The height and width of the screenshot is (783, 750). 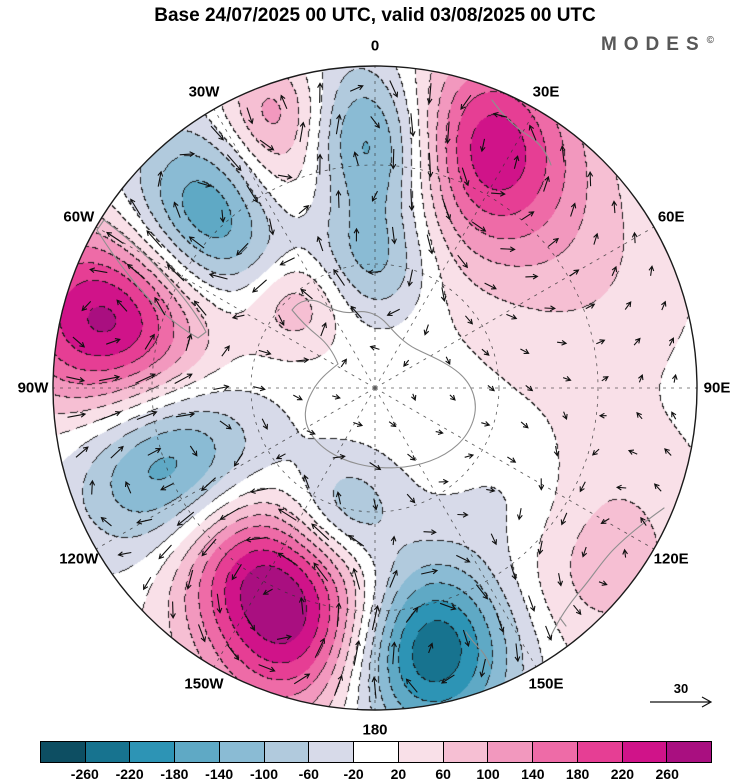 What do you see at coordinates (710, 40) in the screenshot?
I see `copyright-icon: ©` at bounding box center [710, 40].